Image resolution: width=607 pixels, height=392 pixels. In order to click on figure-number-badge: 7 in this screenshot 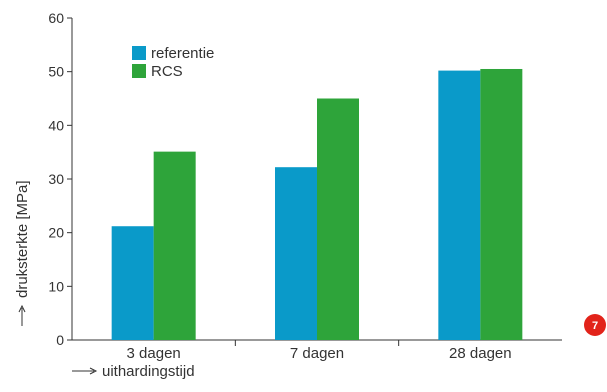, I will do `click(595, 325)`.